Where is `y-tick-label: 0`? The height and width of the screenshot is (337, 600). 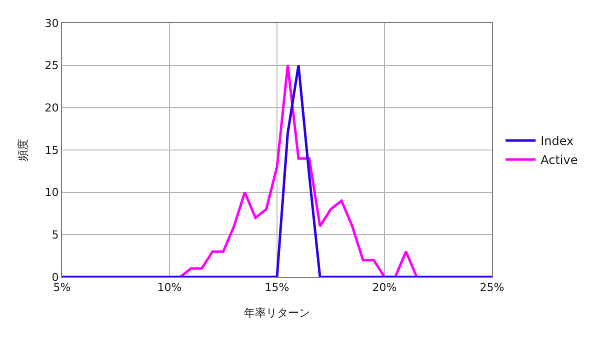
y-tick-label: 0 is located at coordinates (55, 277).